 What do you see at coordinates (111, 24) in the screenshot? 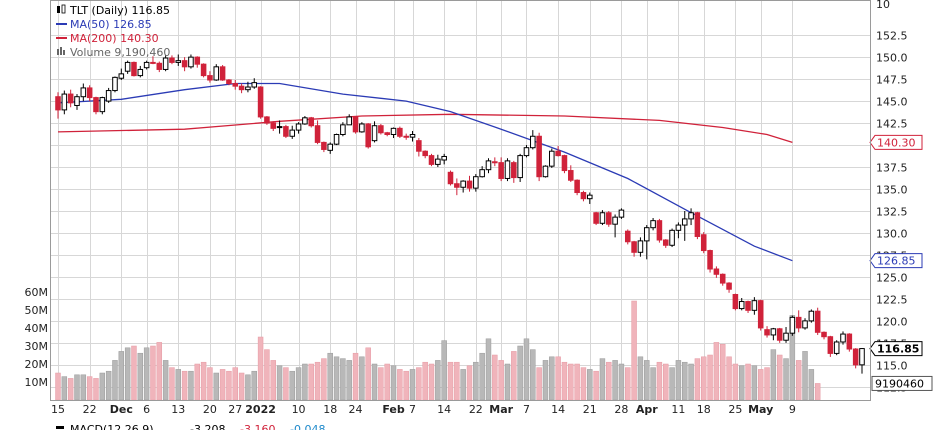
I see `legend-label: MA(50) 126.85` at bounding box center [111, 24].